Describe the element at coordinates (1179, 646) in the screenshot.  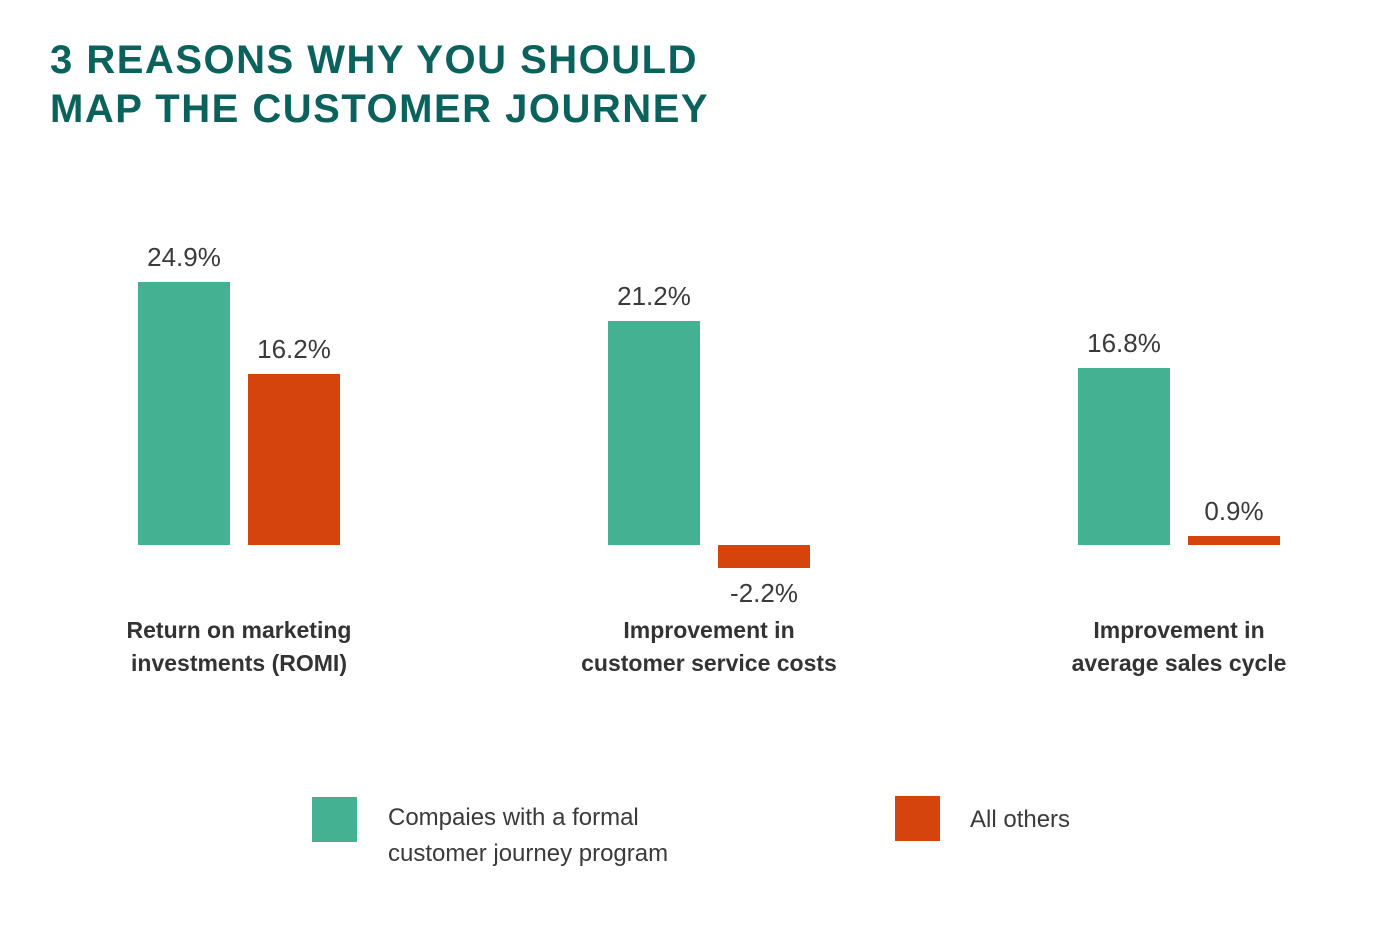
I see `category-label-average-sales-cycle: Improvement in average sales cycle` at that location.